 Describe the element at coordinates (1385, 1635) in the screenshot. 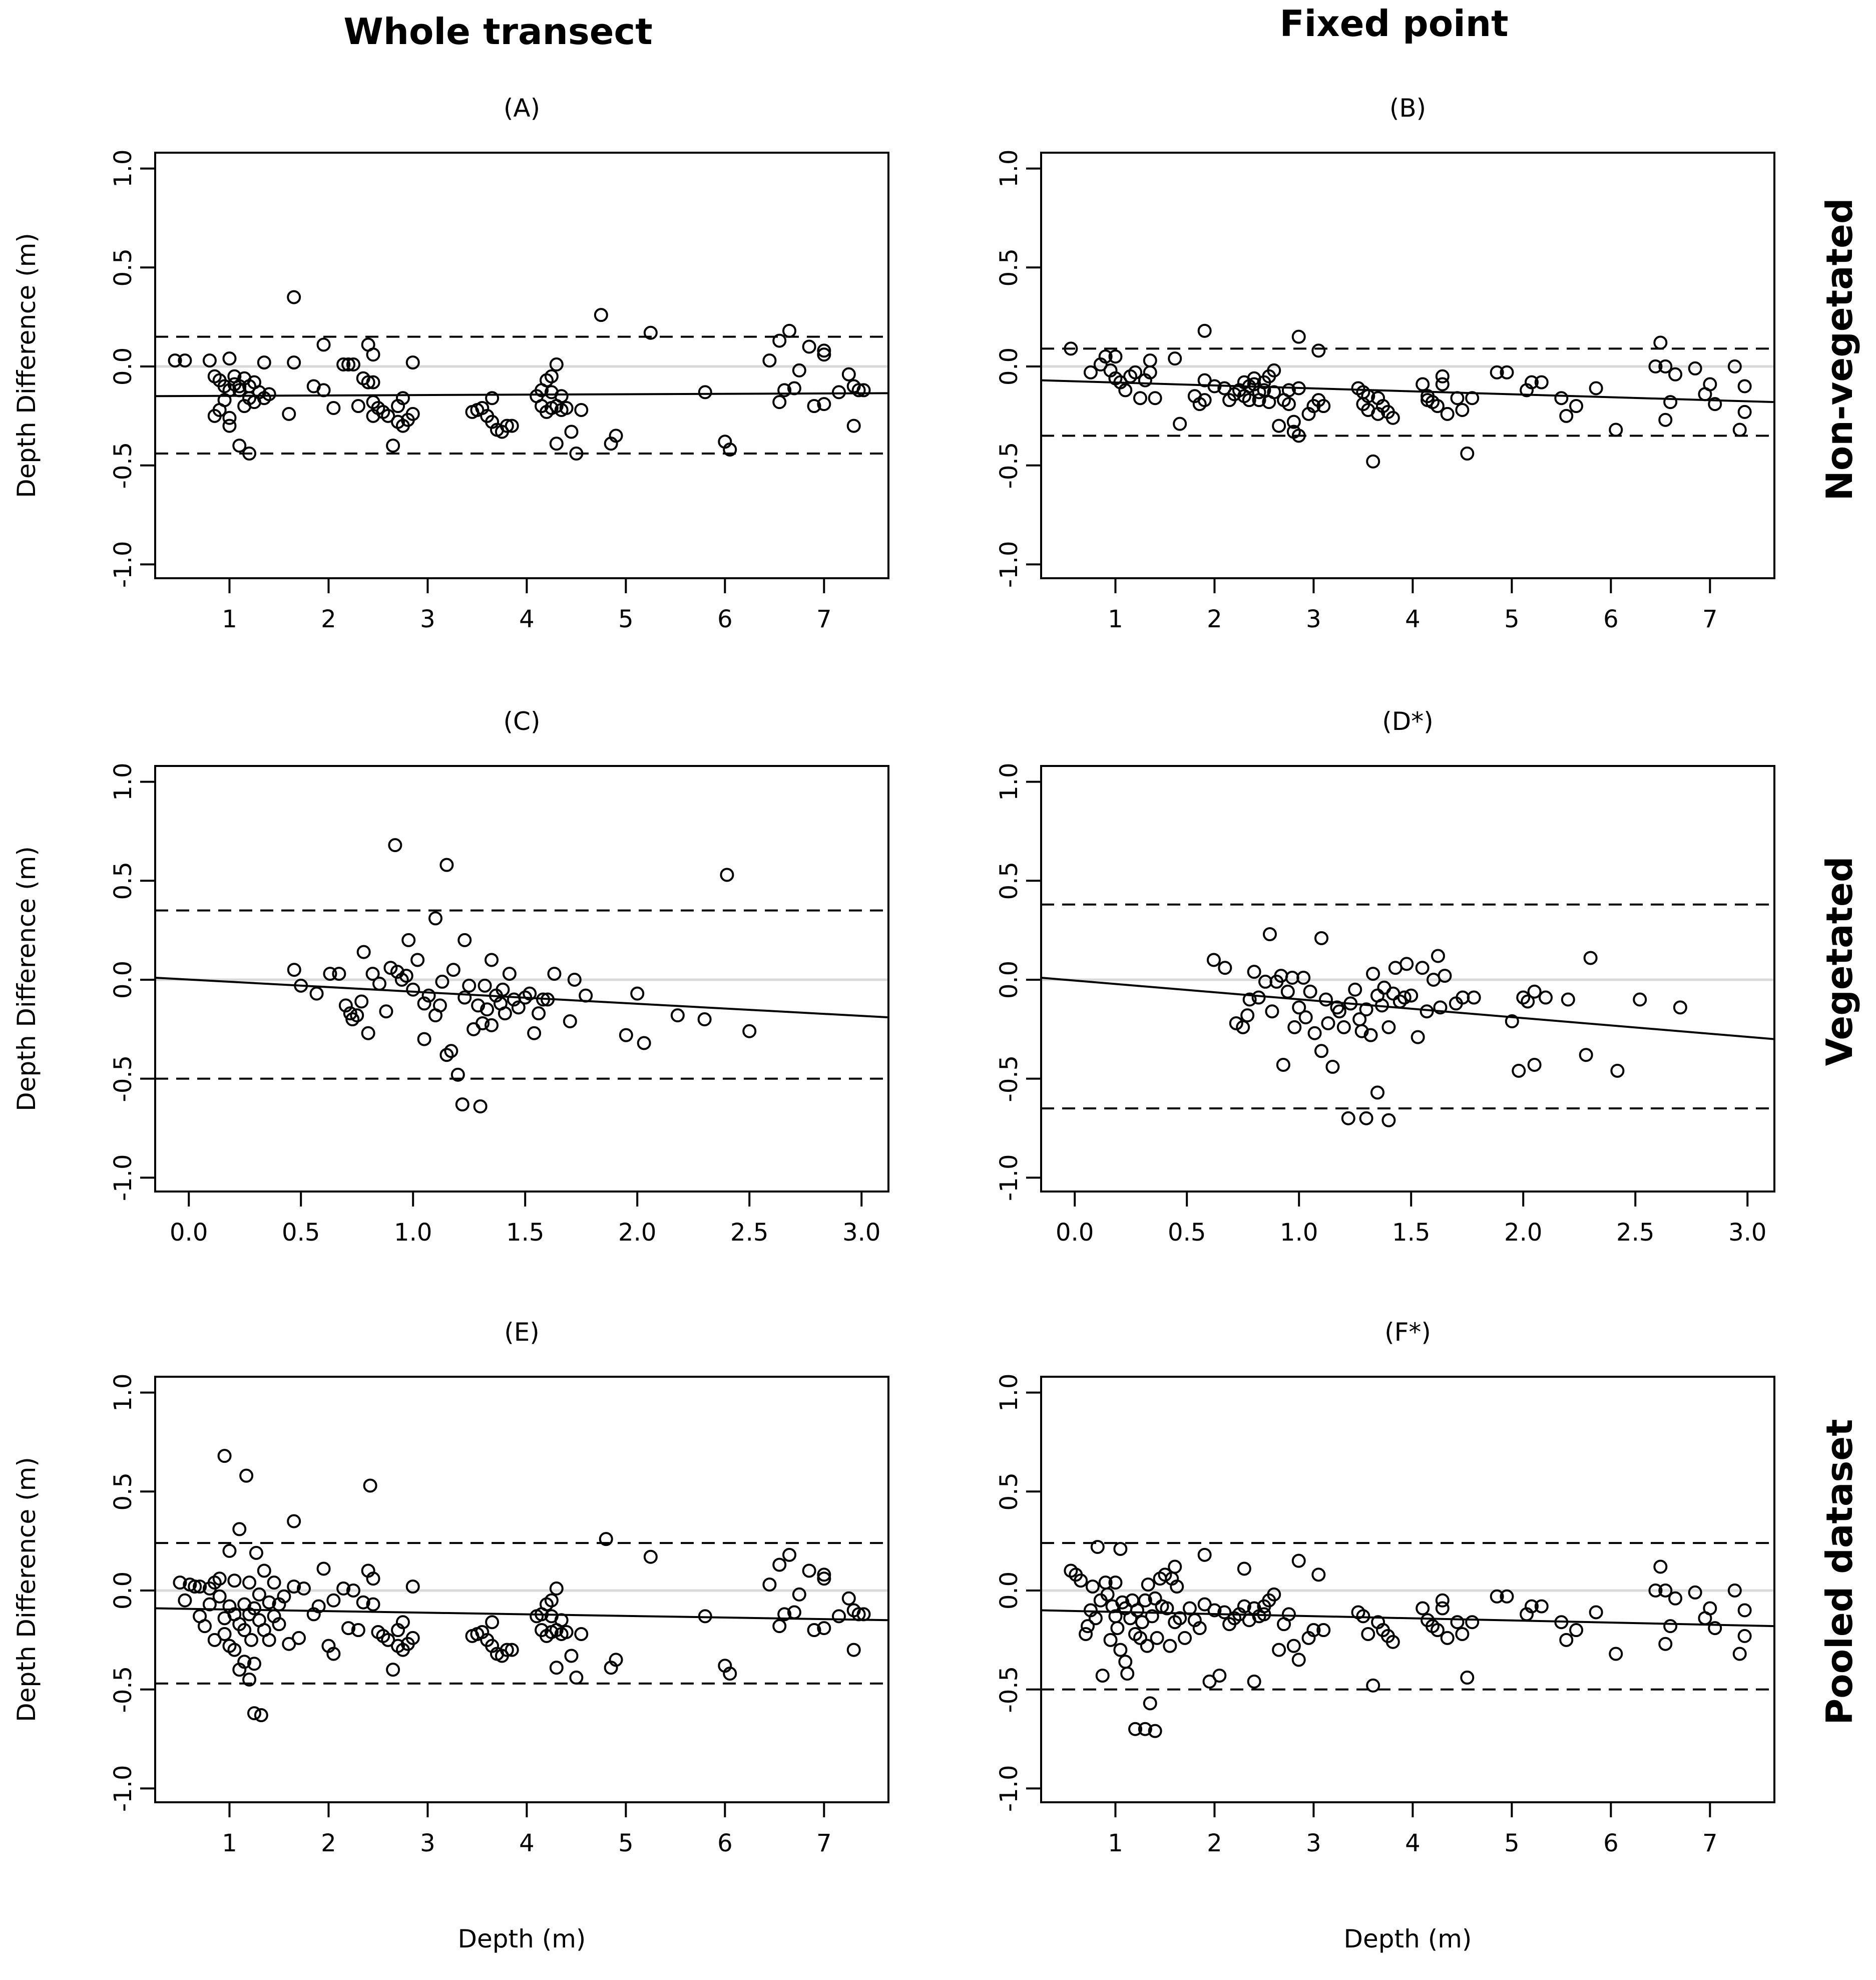

I see `scatter-panel-6: (F*) -1.0 -0.5 0.0 0.5 1.0 1 2 3 4 5 6 7 Depth (m)` at that location.